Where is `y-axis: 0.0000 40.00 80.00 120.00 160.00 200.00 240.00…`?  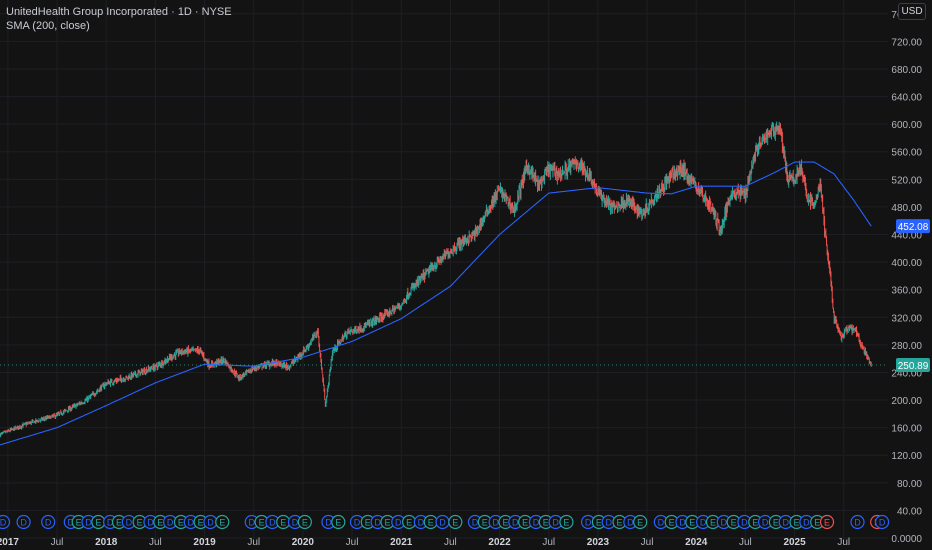
y-axis: 0.0000 40.00 80.00 120.00 160.00 200.00 240.00… is located at coordinates (906, 277).